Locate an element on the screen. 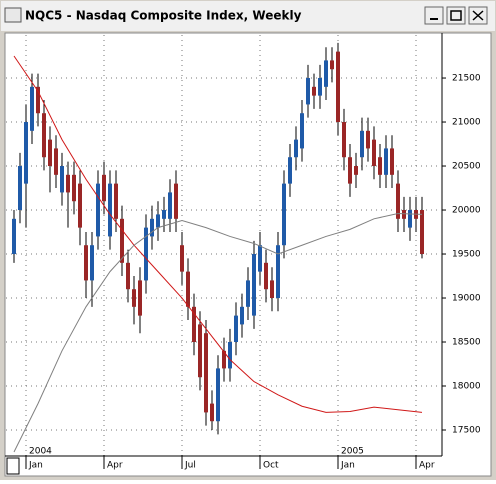  y-tick-label: 19000 is located at coordinates (466, 299).